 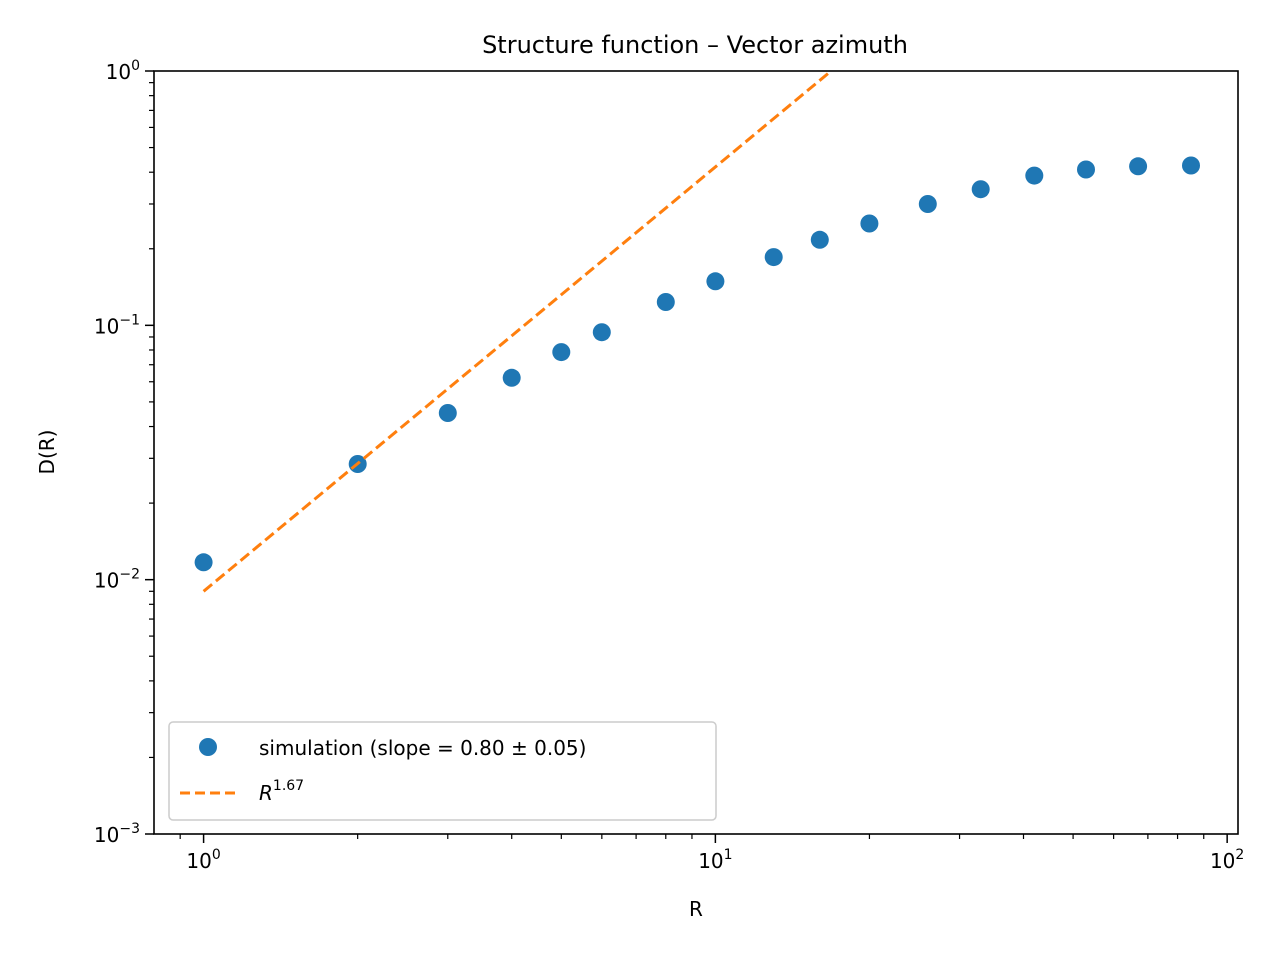 I want to click on x-axis-label: R, so click(x=696, y=909).